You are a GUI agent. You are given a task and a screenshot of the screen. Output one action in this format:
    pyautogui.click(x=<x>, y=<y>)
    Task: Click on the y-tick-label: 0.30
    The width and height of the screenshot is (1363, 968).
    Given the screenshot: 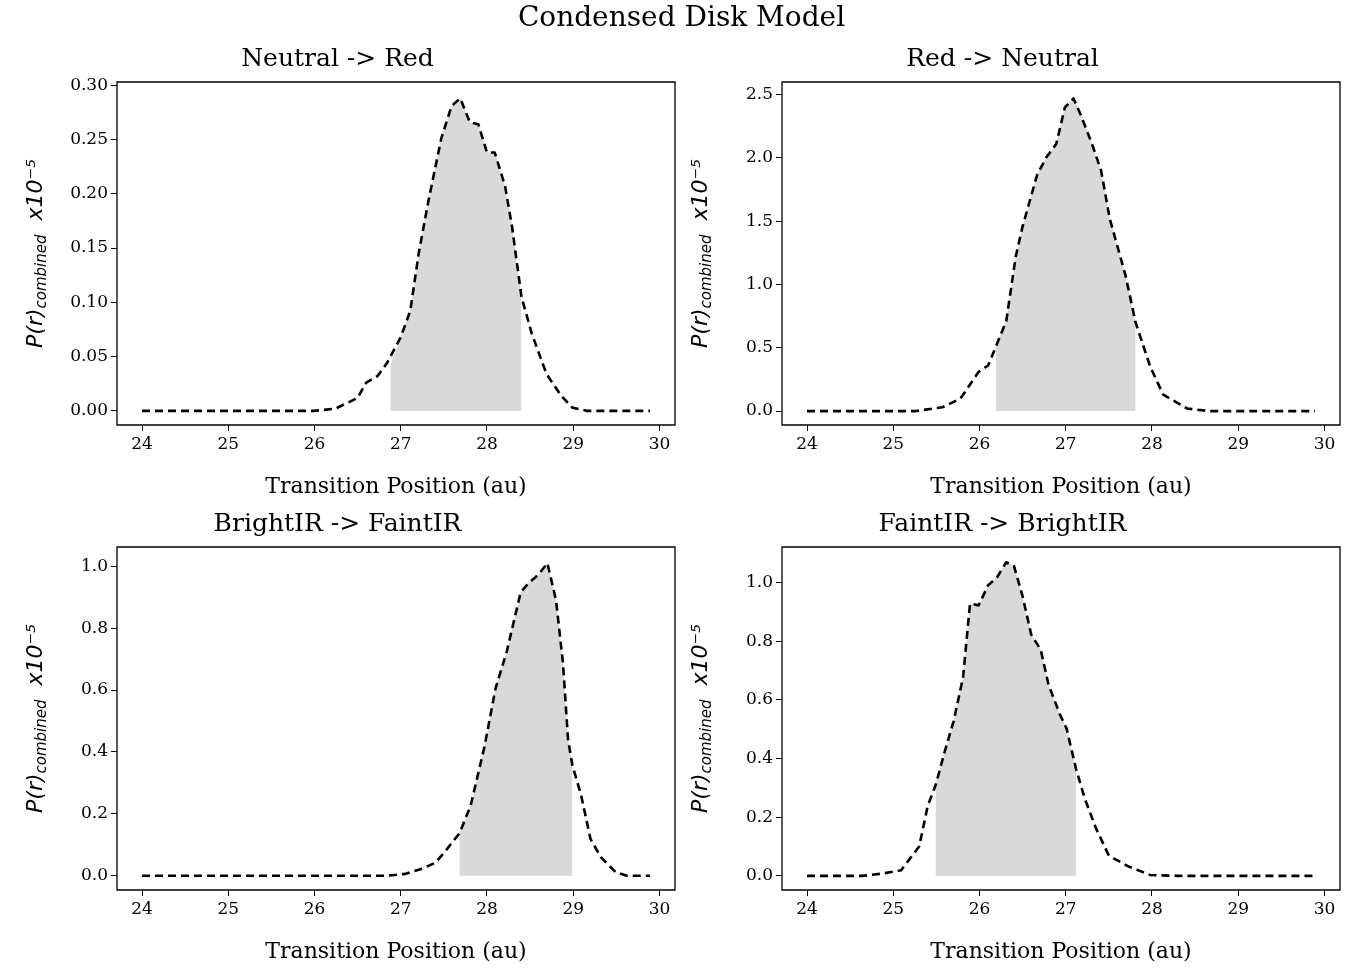 What is the action you would take?
    pyautogui.click(x=89, y=83)
    